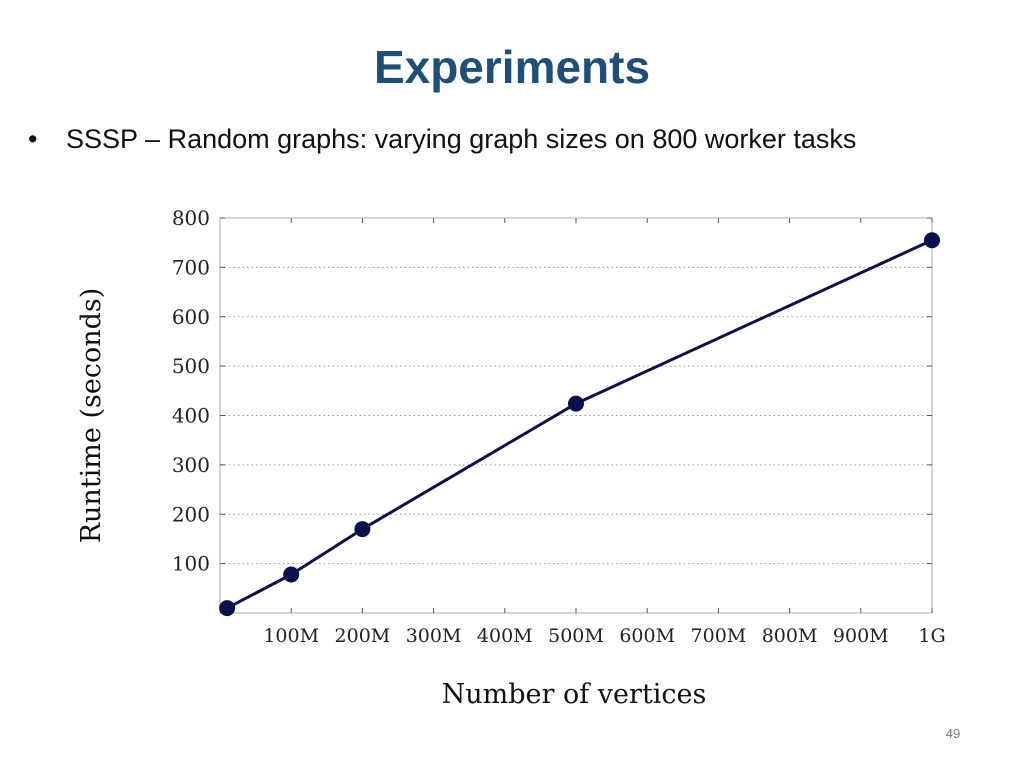 The height and width of the screenshot is (768, 1024). Describe the element at coordinates (191, 366) in the screenshot. I see `y-tick-label: 500` at that location.